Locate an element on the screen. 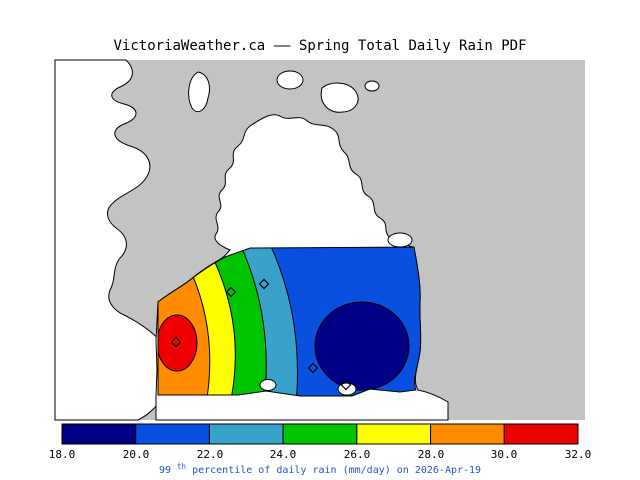 The image size is (640, 480). colorbar: 18.0 20.0 22.0 24.0 26.0 28.0 30.0 32.0 is located at coordinates (320, 442).